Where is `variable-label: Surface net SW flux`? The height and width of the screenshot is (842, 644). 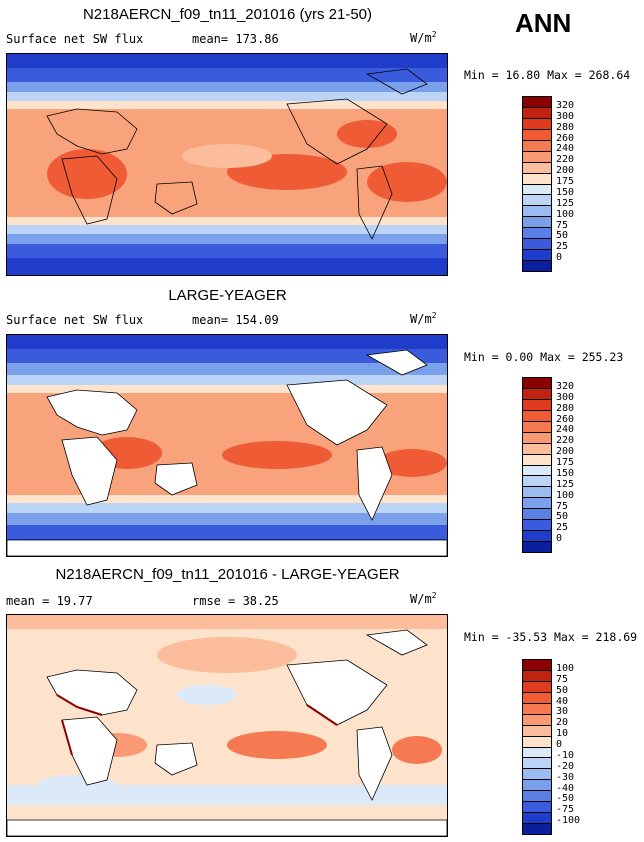 variable-label: Surface net SW flux is located at coordinates (75, 320).